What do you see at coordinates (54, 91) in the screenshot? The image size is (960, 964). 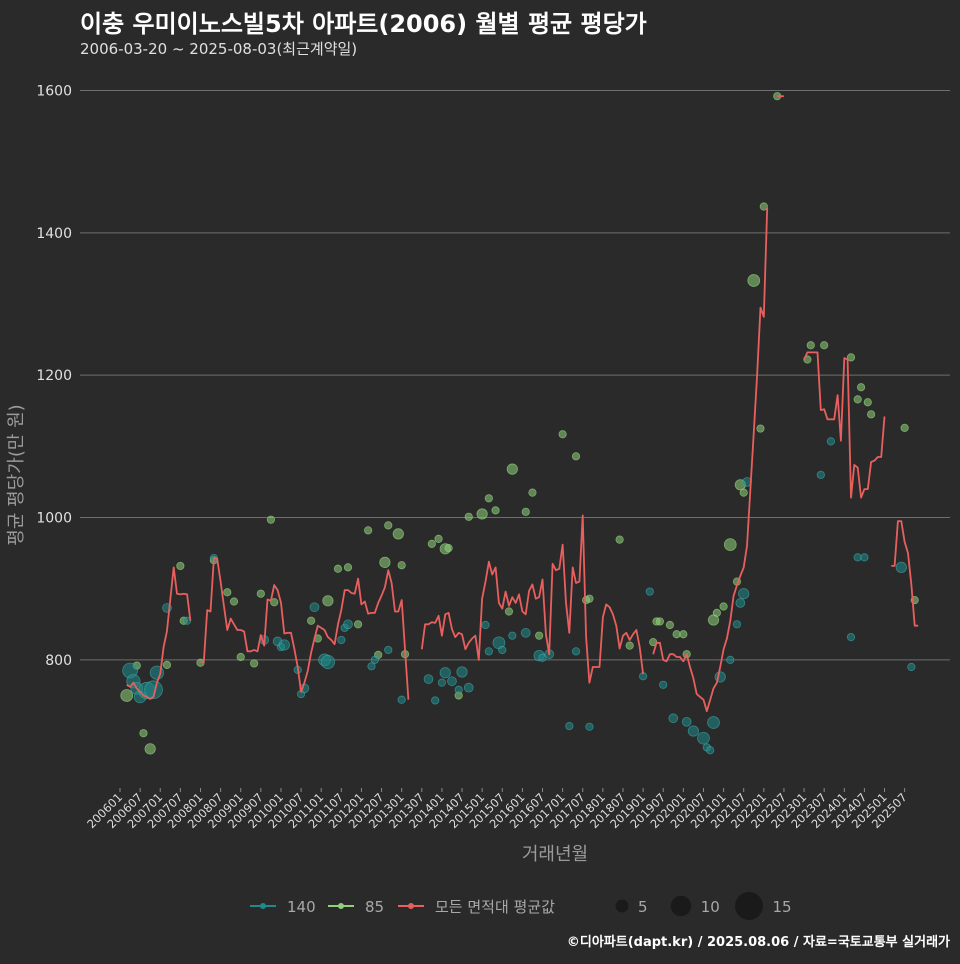 I see `y-tick-label: 1600` at bounding box center [54, 91].